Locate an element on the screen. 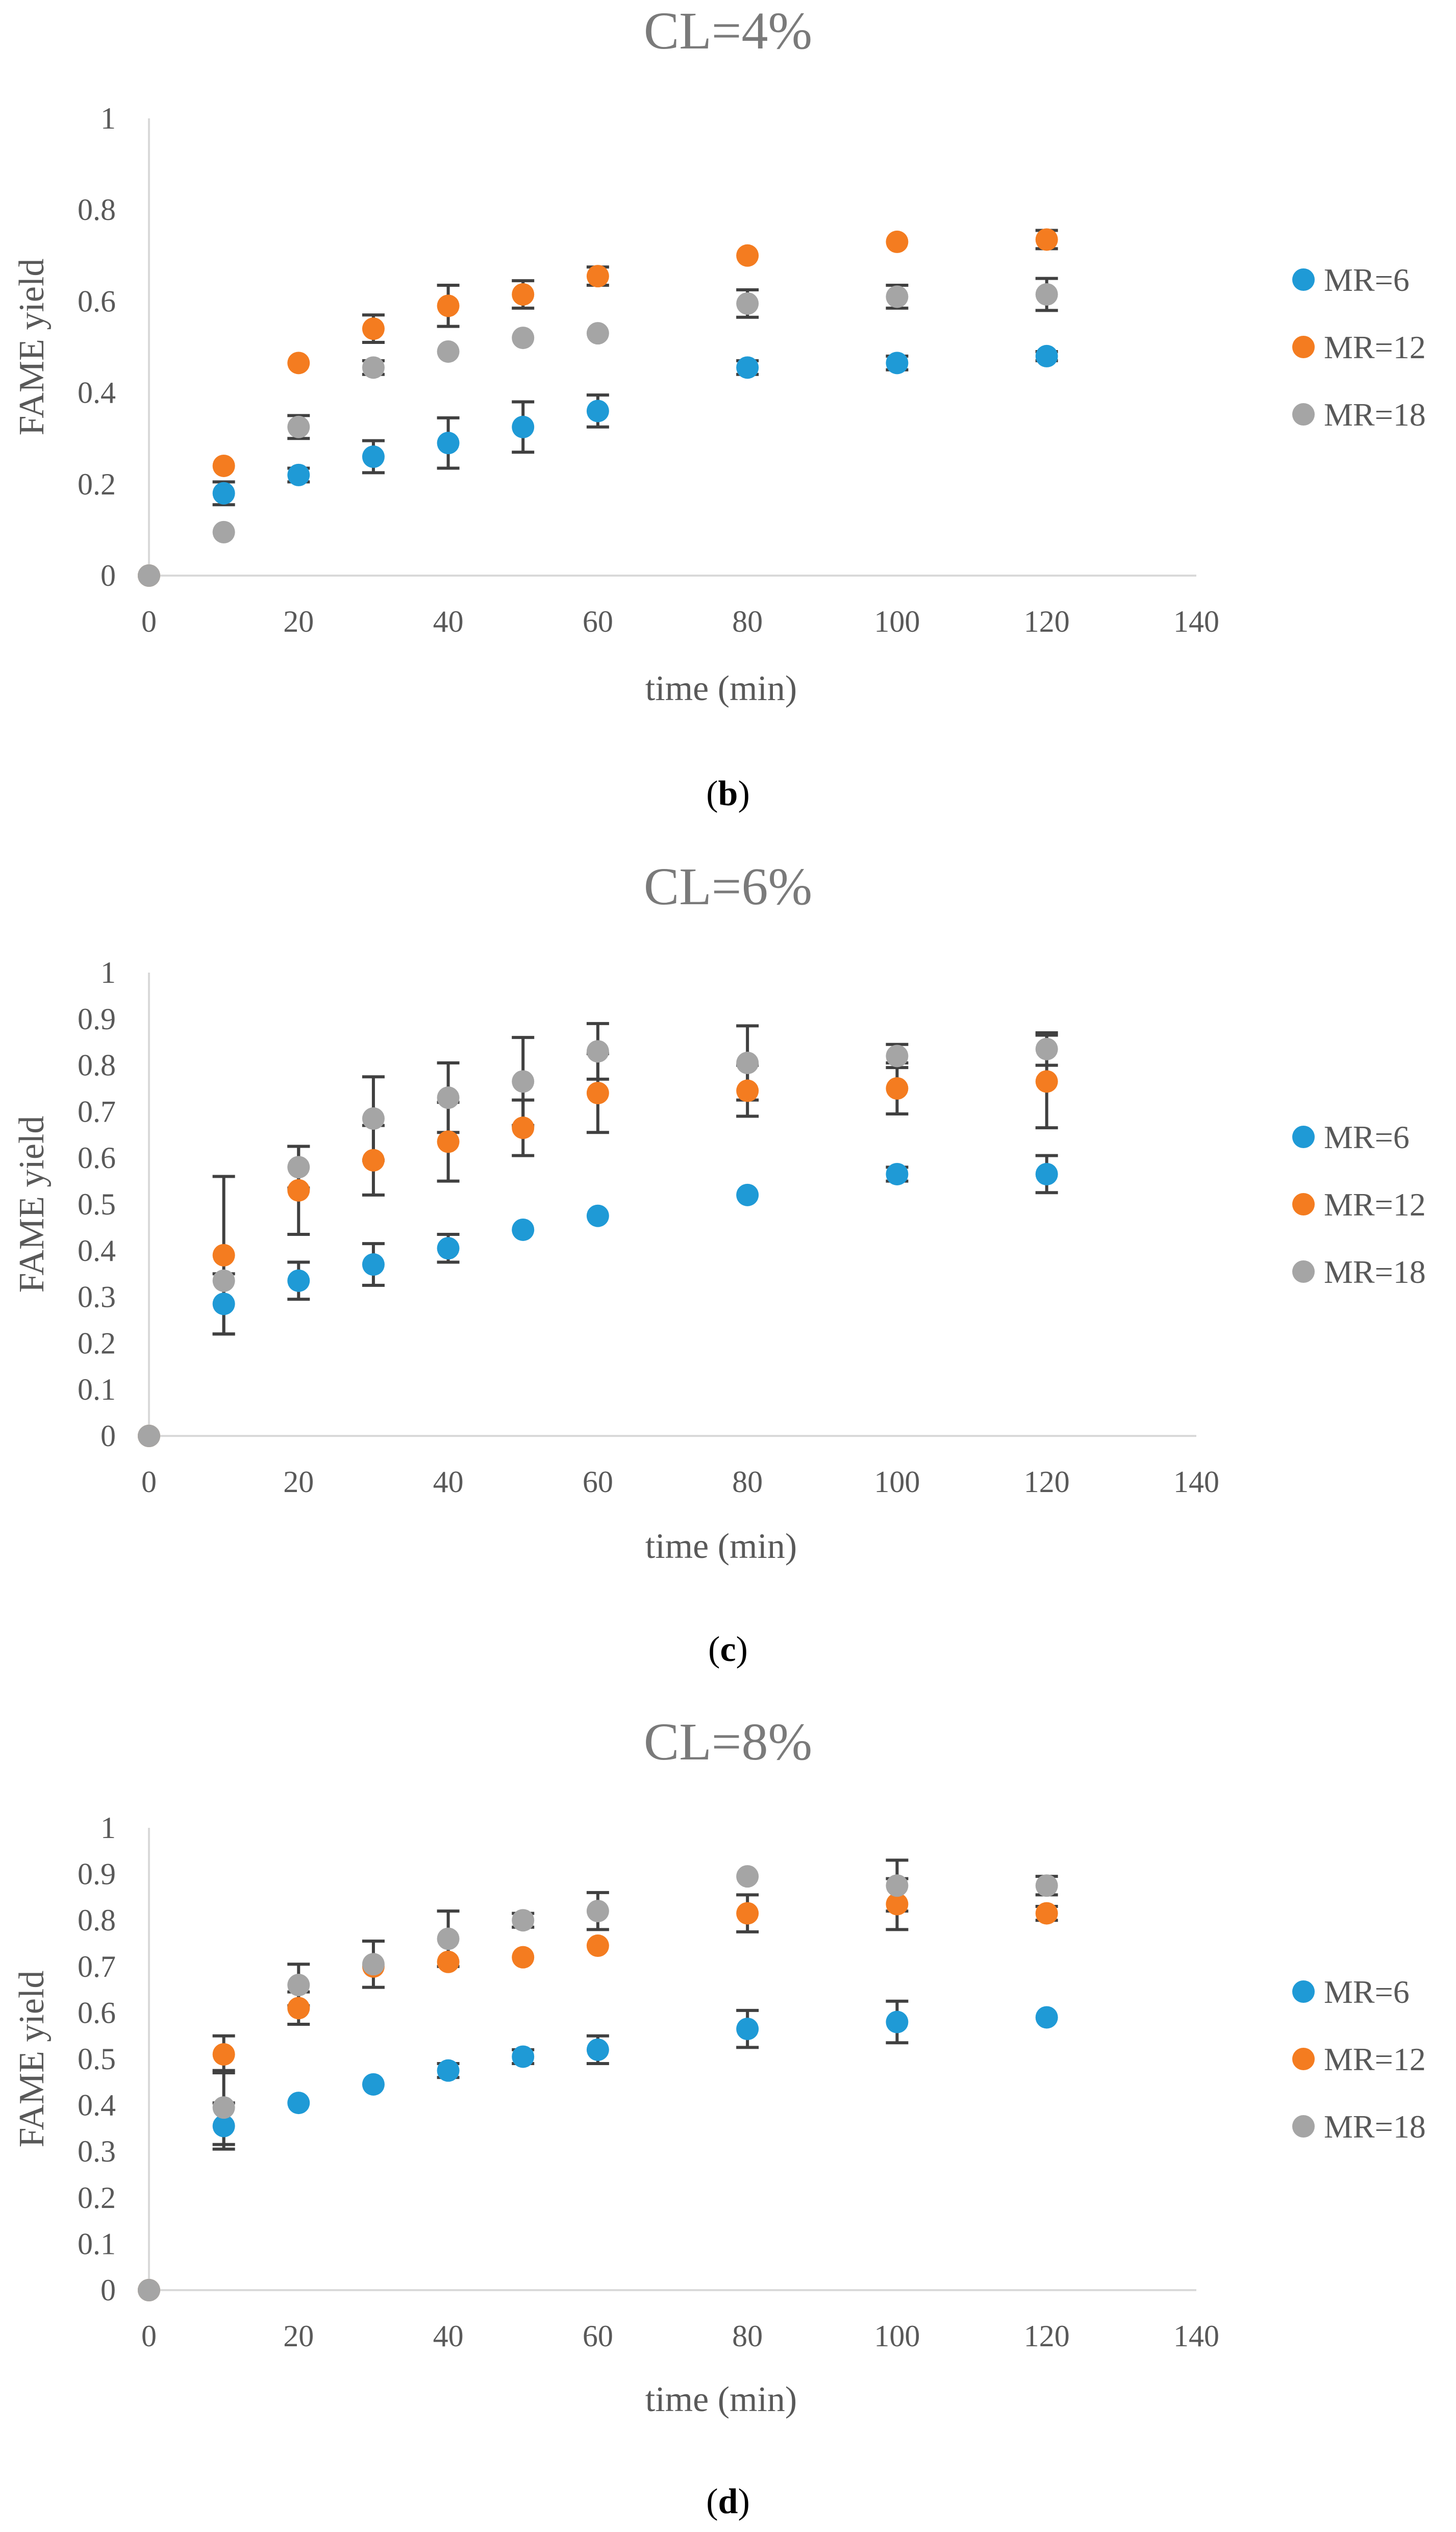 Image resolution: width=1456 pixels, height=2532 pixels. chart-title: CL=4% is located at coordinates (728, 31).